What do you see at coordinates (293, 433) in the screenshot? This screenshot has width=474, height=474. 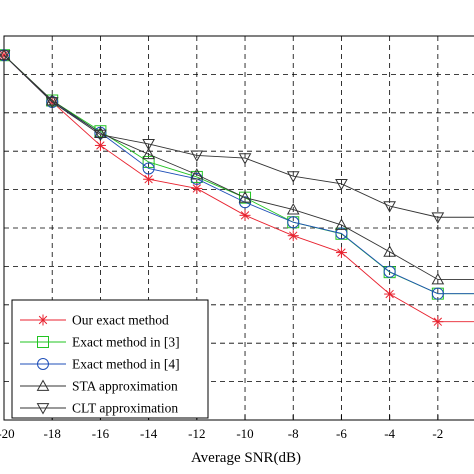 I see `x-tick-label: -8` at bounding box center [293, 433].